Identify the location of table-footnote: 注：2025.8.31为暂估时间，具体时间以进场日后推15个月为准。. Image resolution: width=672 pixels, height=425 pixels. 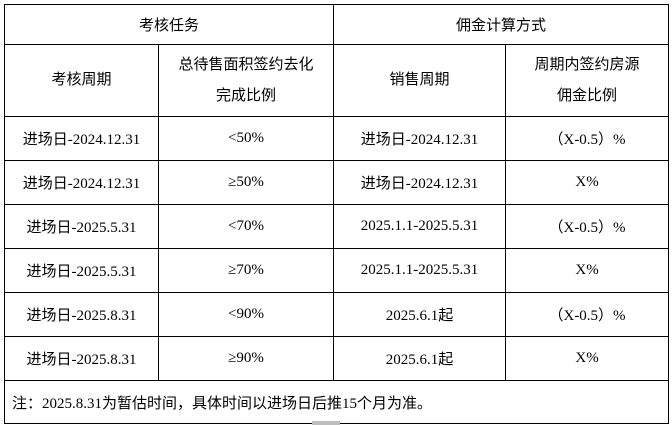
(336, 402).